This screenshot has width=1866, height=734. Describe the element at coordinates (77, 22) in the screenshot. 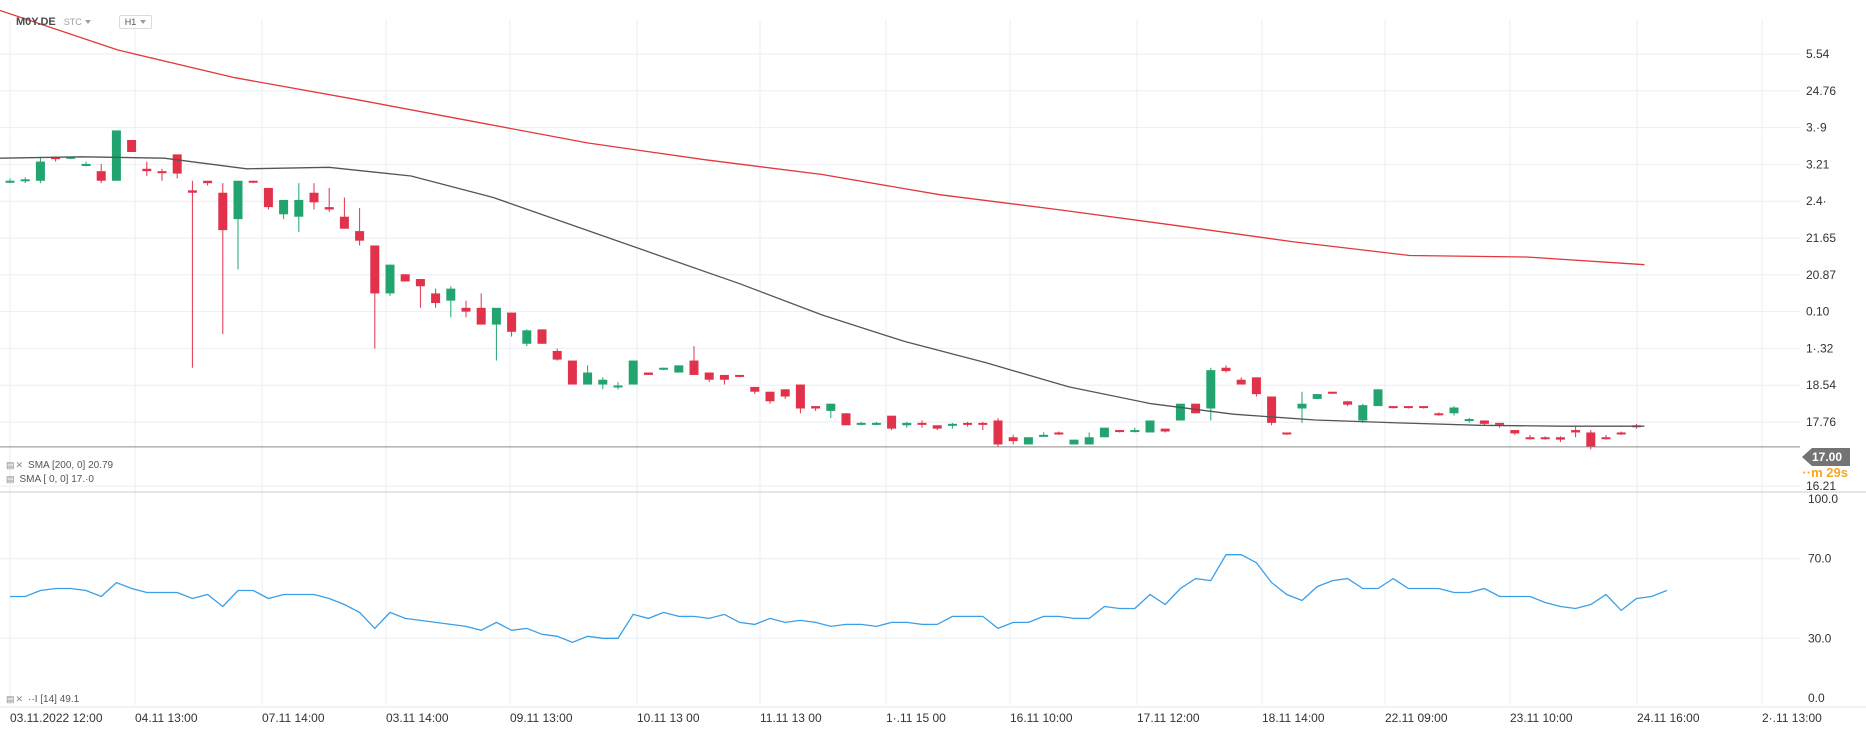

I see `symbol-type-dropdown: STC` at that location.